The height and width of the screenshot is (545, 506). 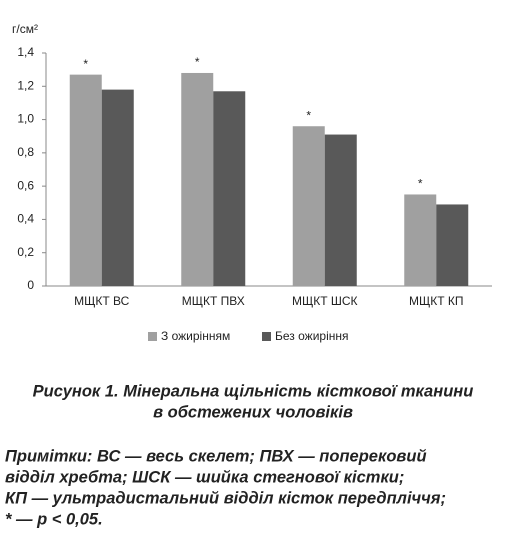 What do you see at coordinates (436, 301) in the screenshot?
I see `x-tick-label: МЩКТ КП` at bounding box center [436, 301].